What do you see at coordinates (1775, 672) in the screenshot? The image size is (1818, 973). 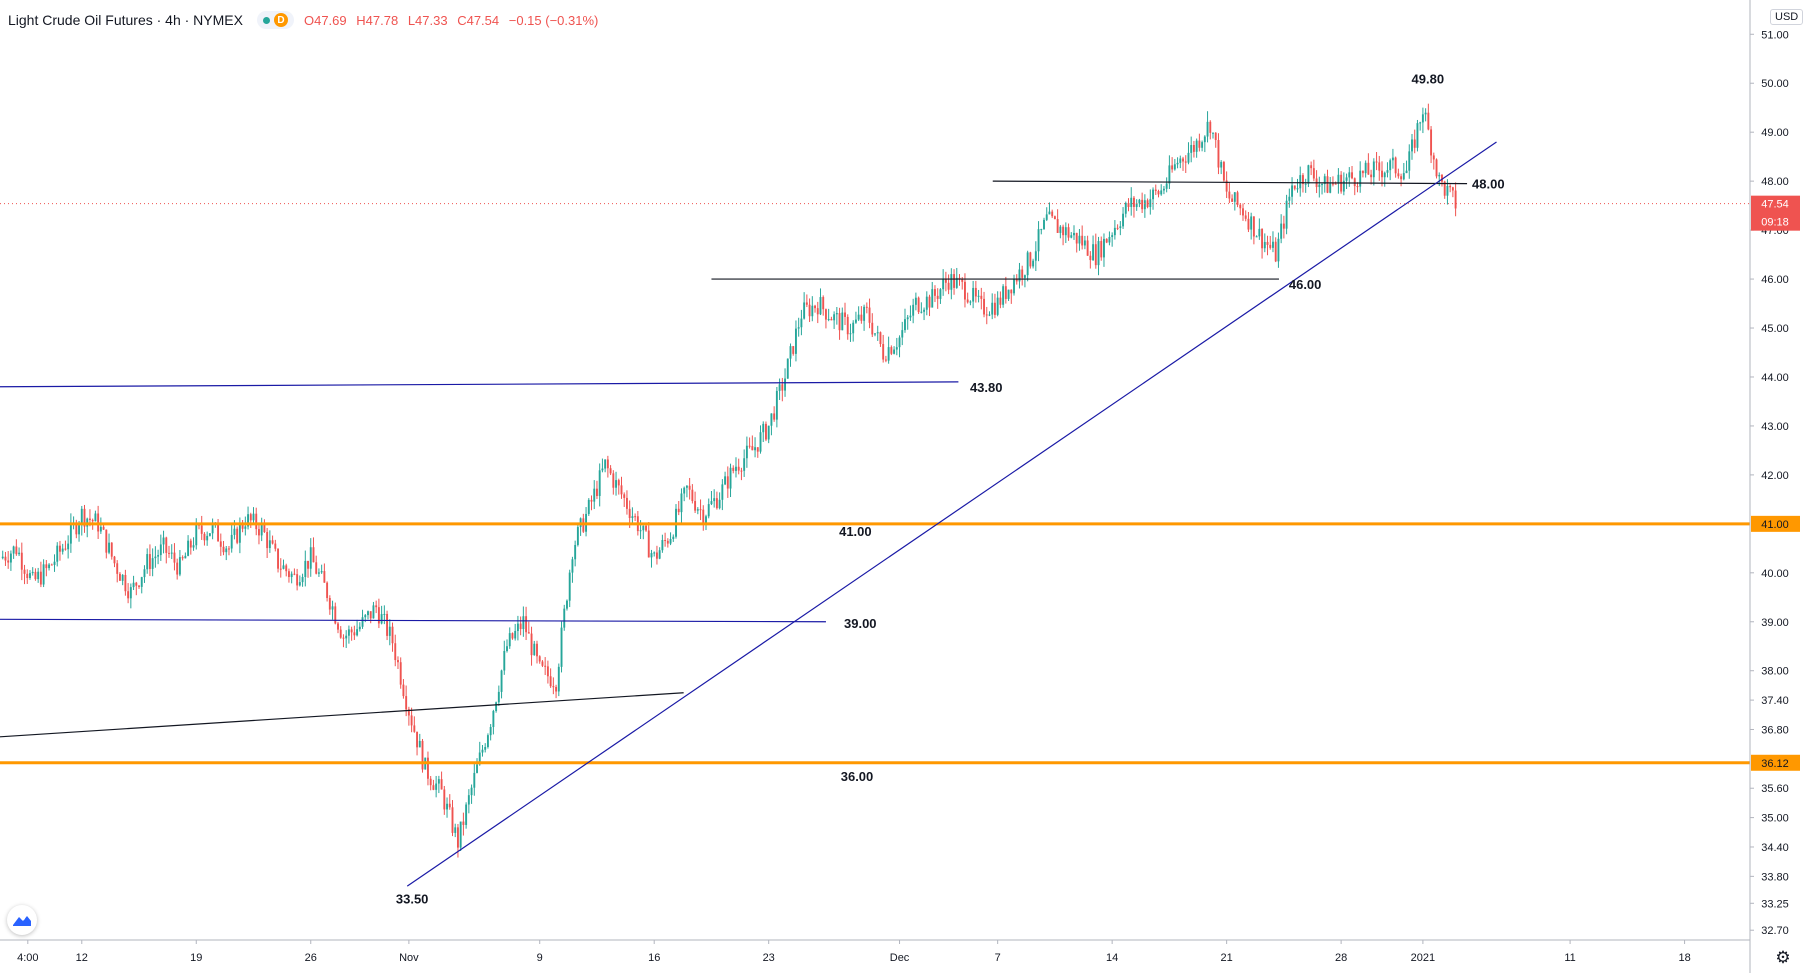 I see `price-tick-label: 38.00` at bounding box center [1775, 672].